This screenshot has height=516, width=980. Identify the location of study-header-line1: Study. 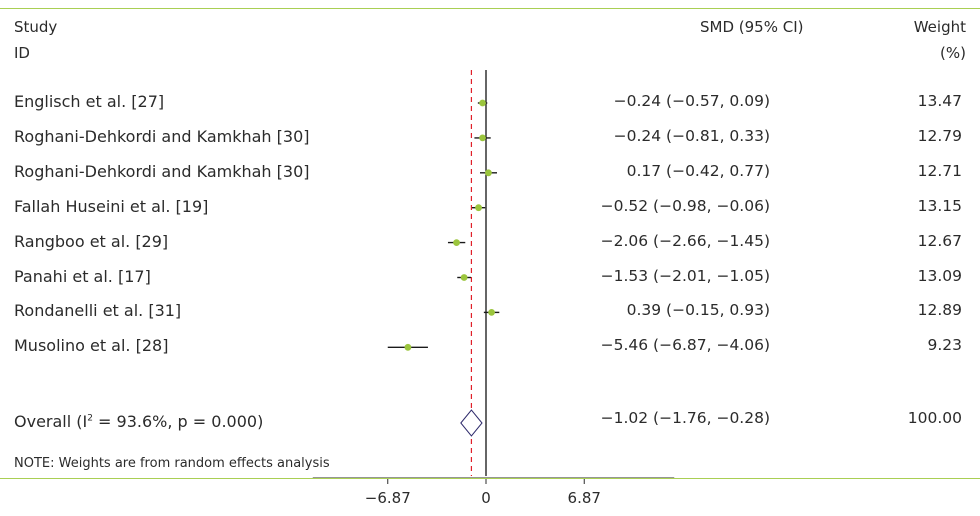
(36, 27).